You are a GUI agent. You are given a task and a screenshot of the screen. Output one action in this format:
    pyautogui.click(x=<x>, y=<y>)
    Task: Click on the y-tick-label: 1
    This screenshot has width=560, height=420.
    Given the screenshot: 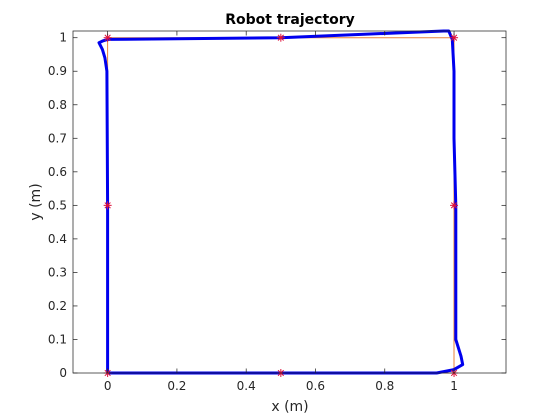 What is the action you would take?
    pyautogui.click(x=63, y=38)
    